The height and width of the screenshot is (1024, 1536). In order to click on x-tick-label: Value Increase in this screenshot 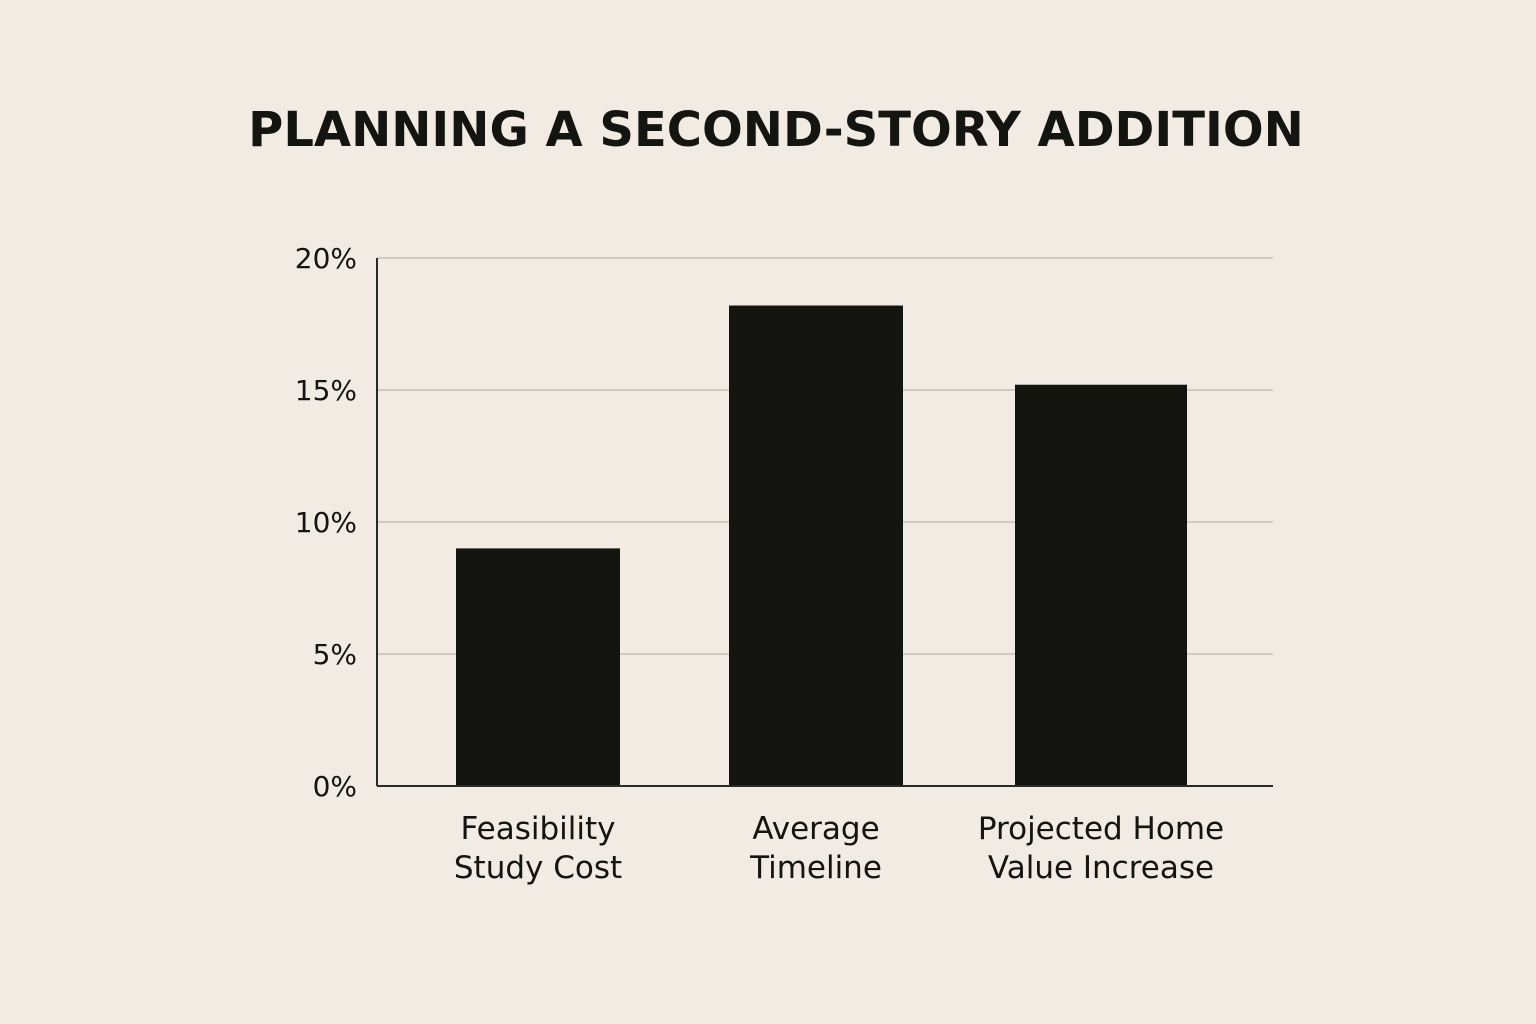, I will do `click(1101, 868)`.